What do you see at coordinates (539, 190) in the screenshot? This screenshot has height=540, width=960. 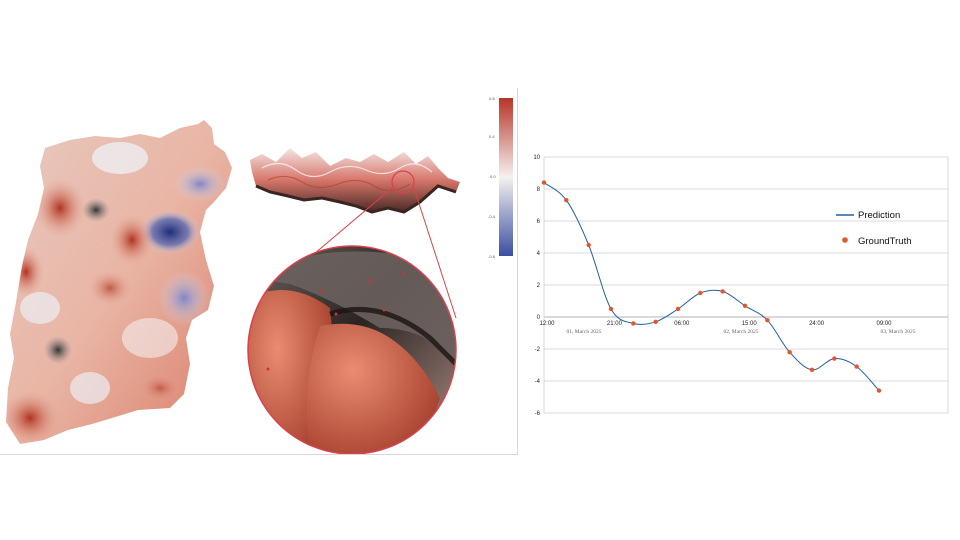 I see `y-tick-label: 8` at bounding box center [539, 190].